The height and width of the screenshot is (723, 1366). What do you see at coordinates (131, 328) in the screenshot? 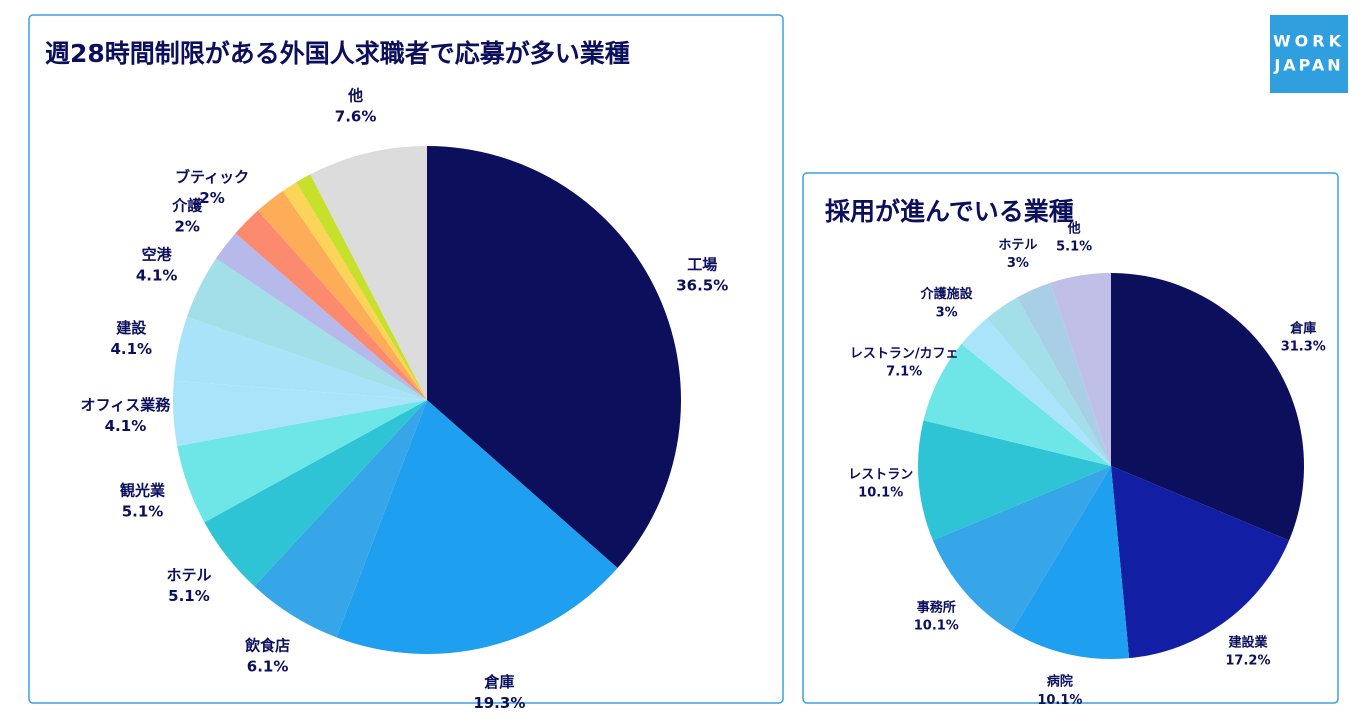
I see `slice-label: 建設` at bounding box center [131, 328].